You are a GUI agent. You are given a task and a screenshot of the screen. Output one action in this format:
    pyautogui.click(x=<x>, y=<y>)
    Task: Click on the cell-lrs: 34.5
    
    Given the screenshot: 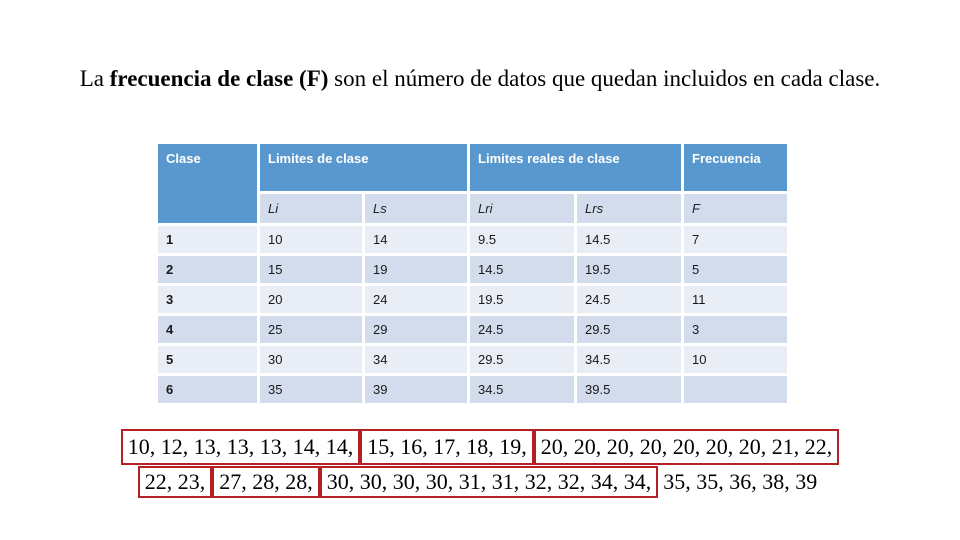 What is the action you would take?
    pyautogui.click(x=629, y=359)
    